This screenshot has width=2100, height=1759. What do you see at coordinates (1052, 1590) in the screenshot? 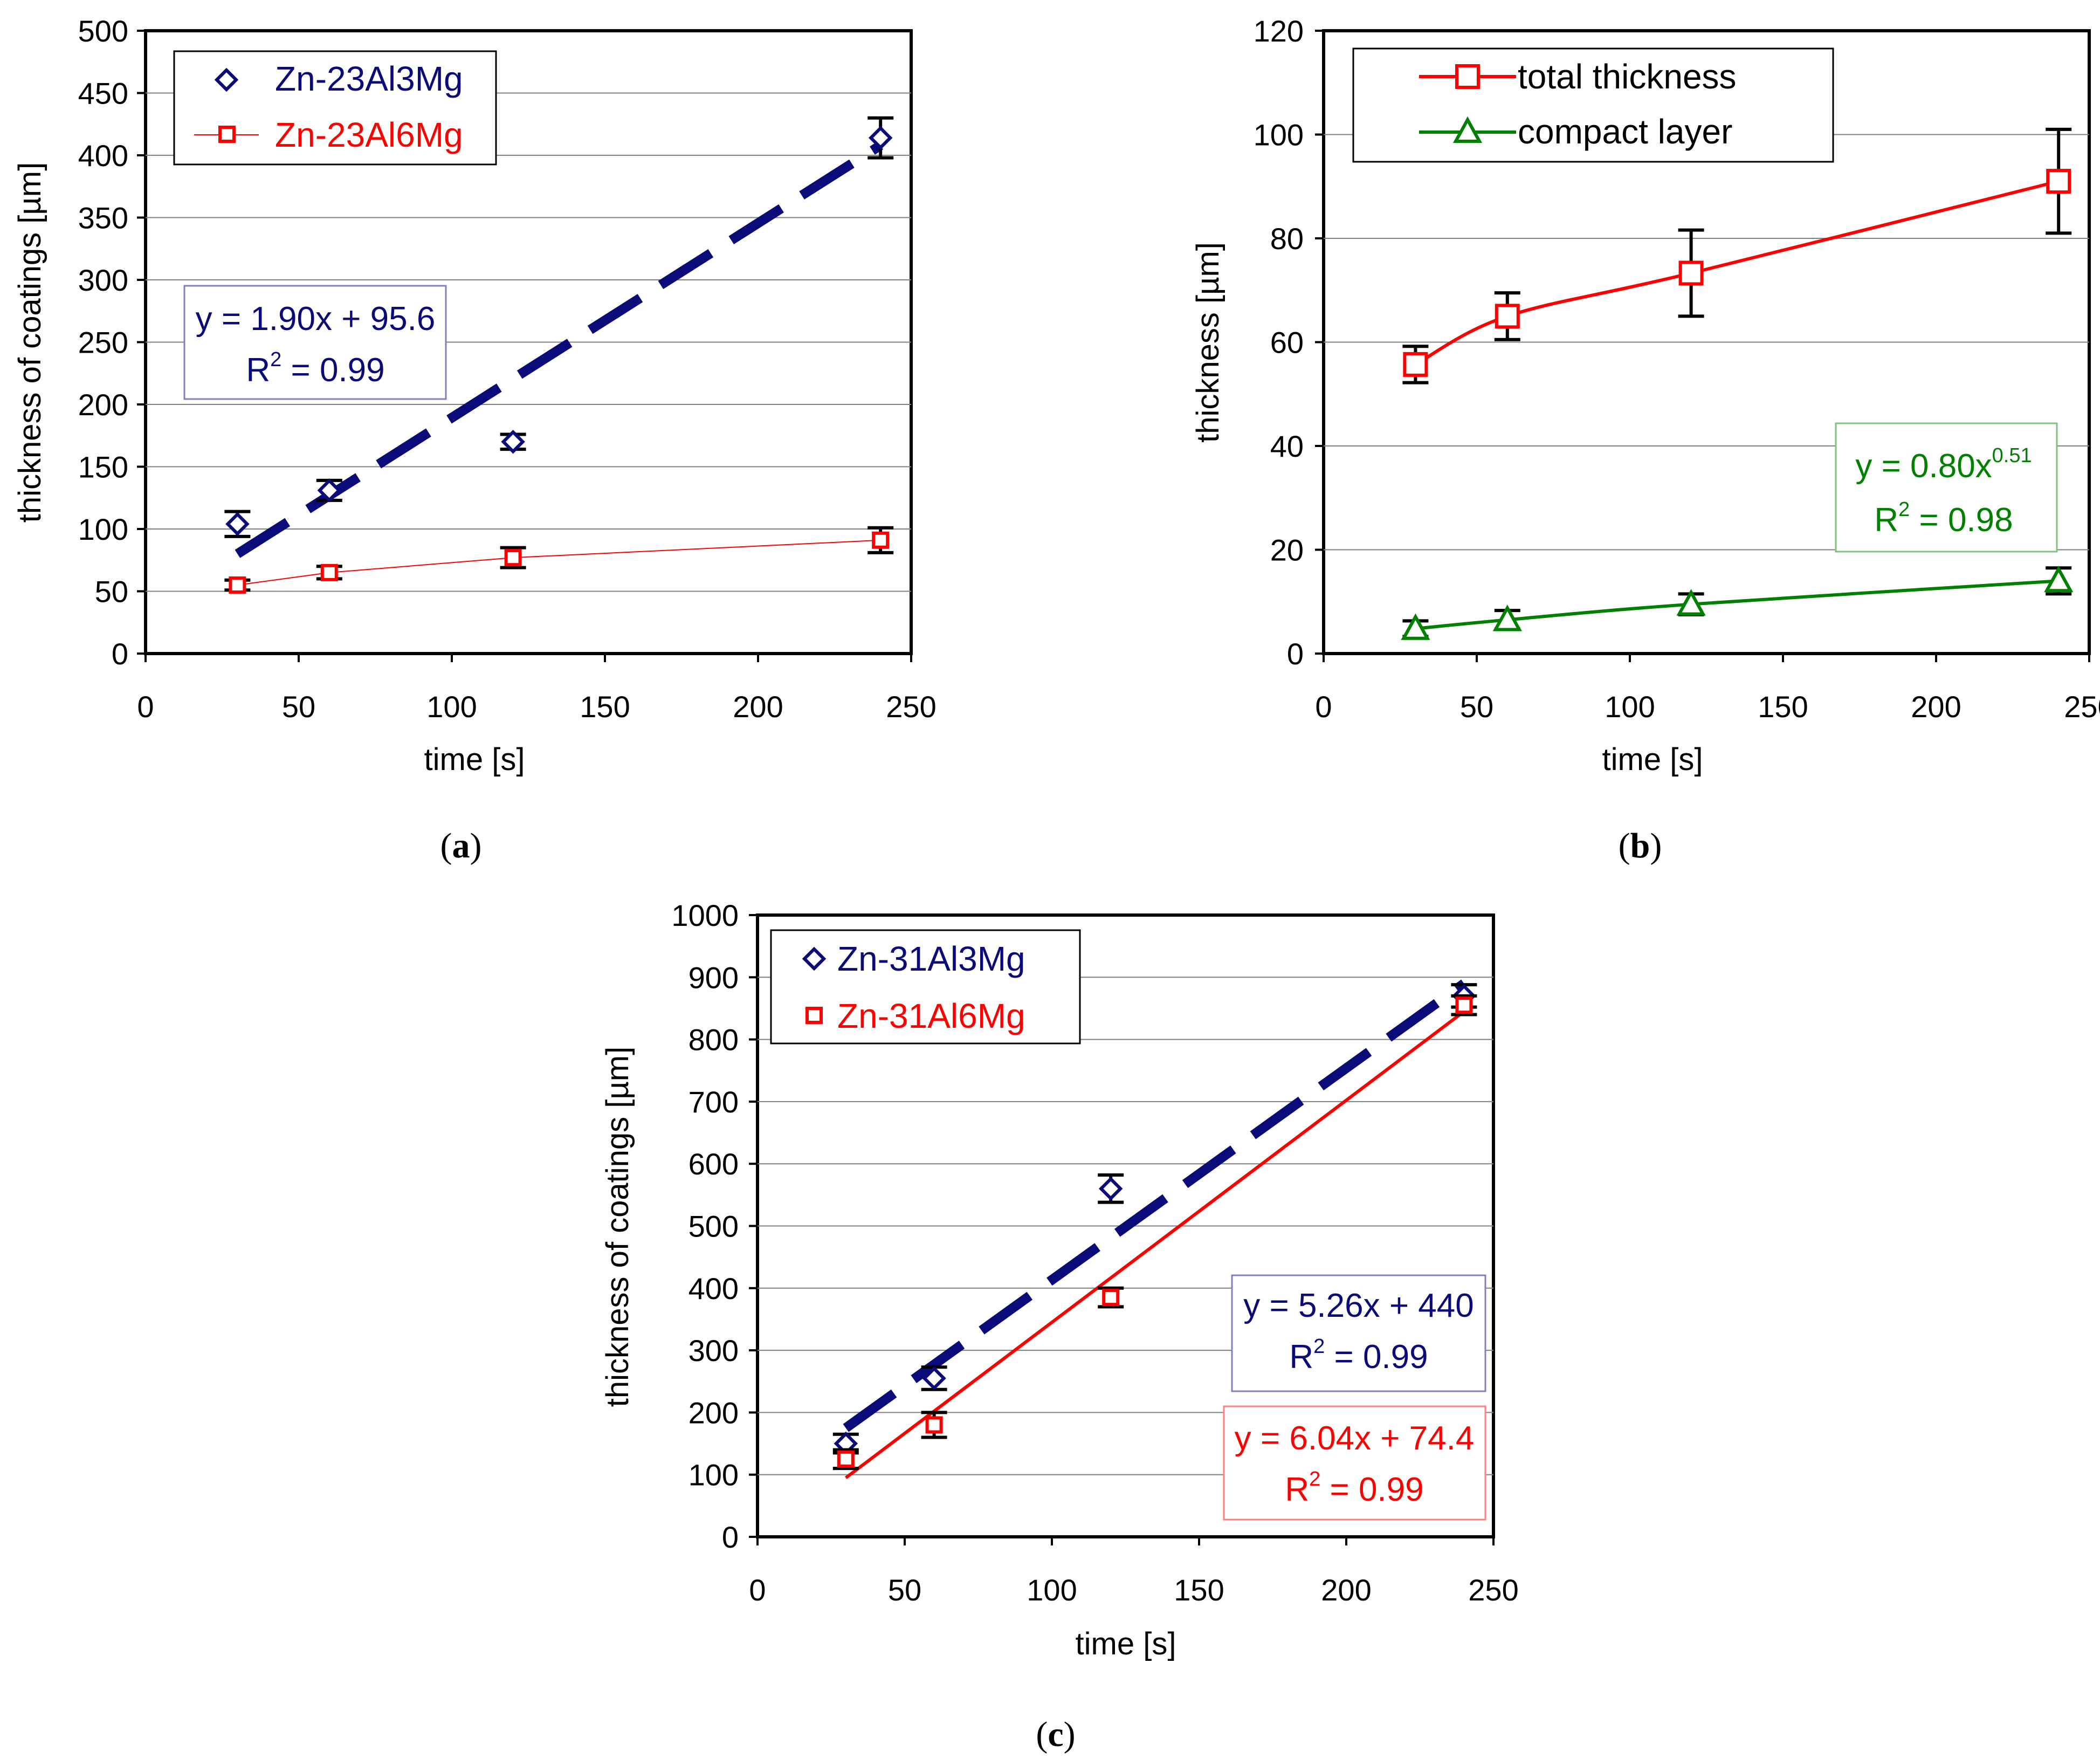
I see `panel-c-x-tick-label: 100` at bounding box center [1052, 1590].